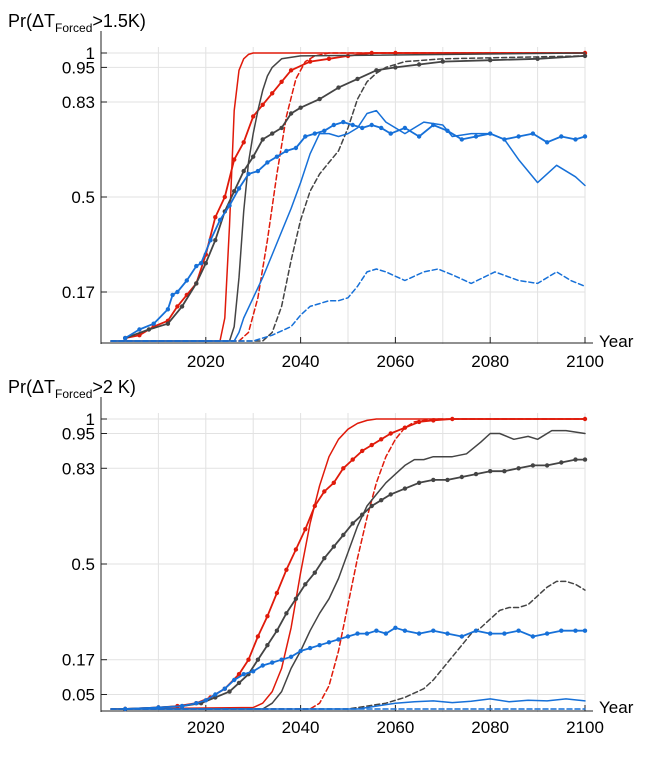 This screenshot has width=671, height=757. I want to click on panel-2-y-tick-labels: 0.05 0.17 0.5 0.83 0.951, so click(78, 557).